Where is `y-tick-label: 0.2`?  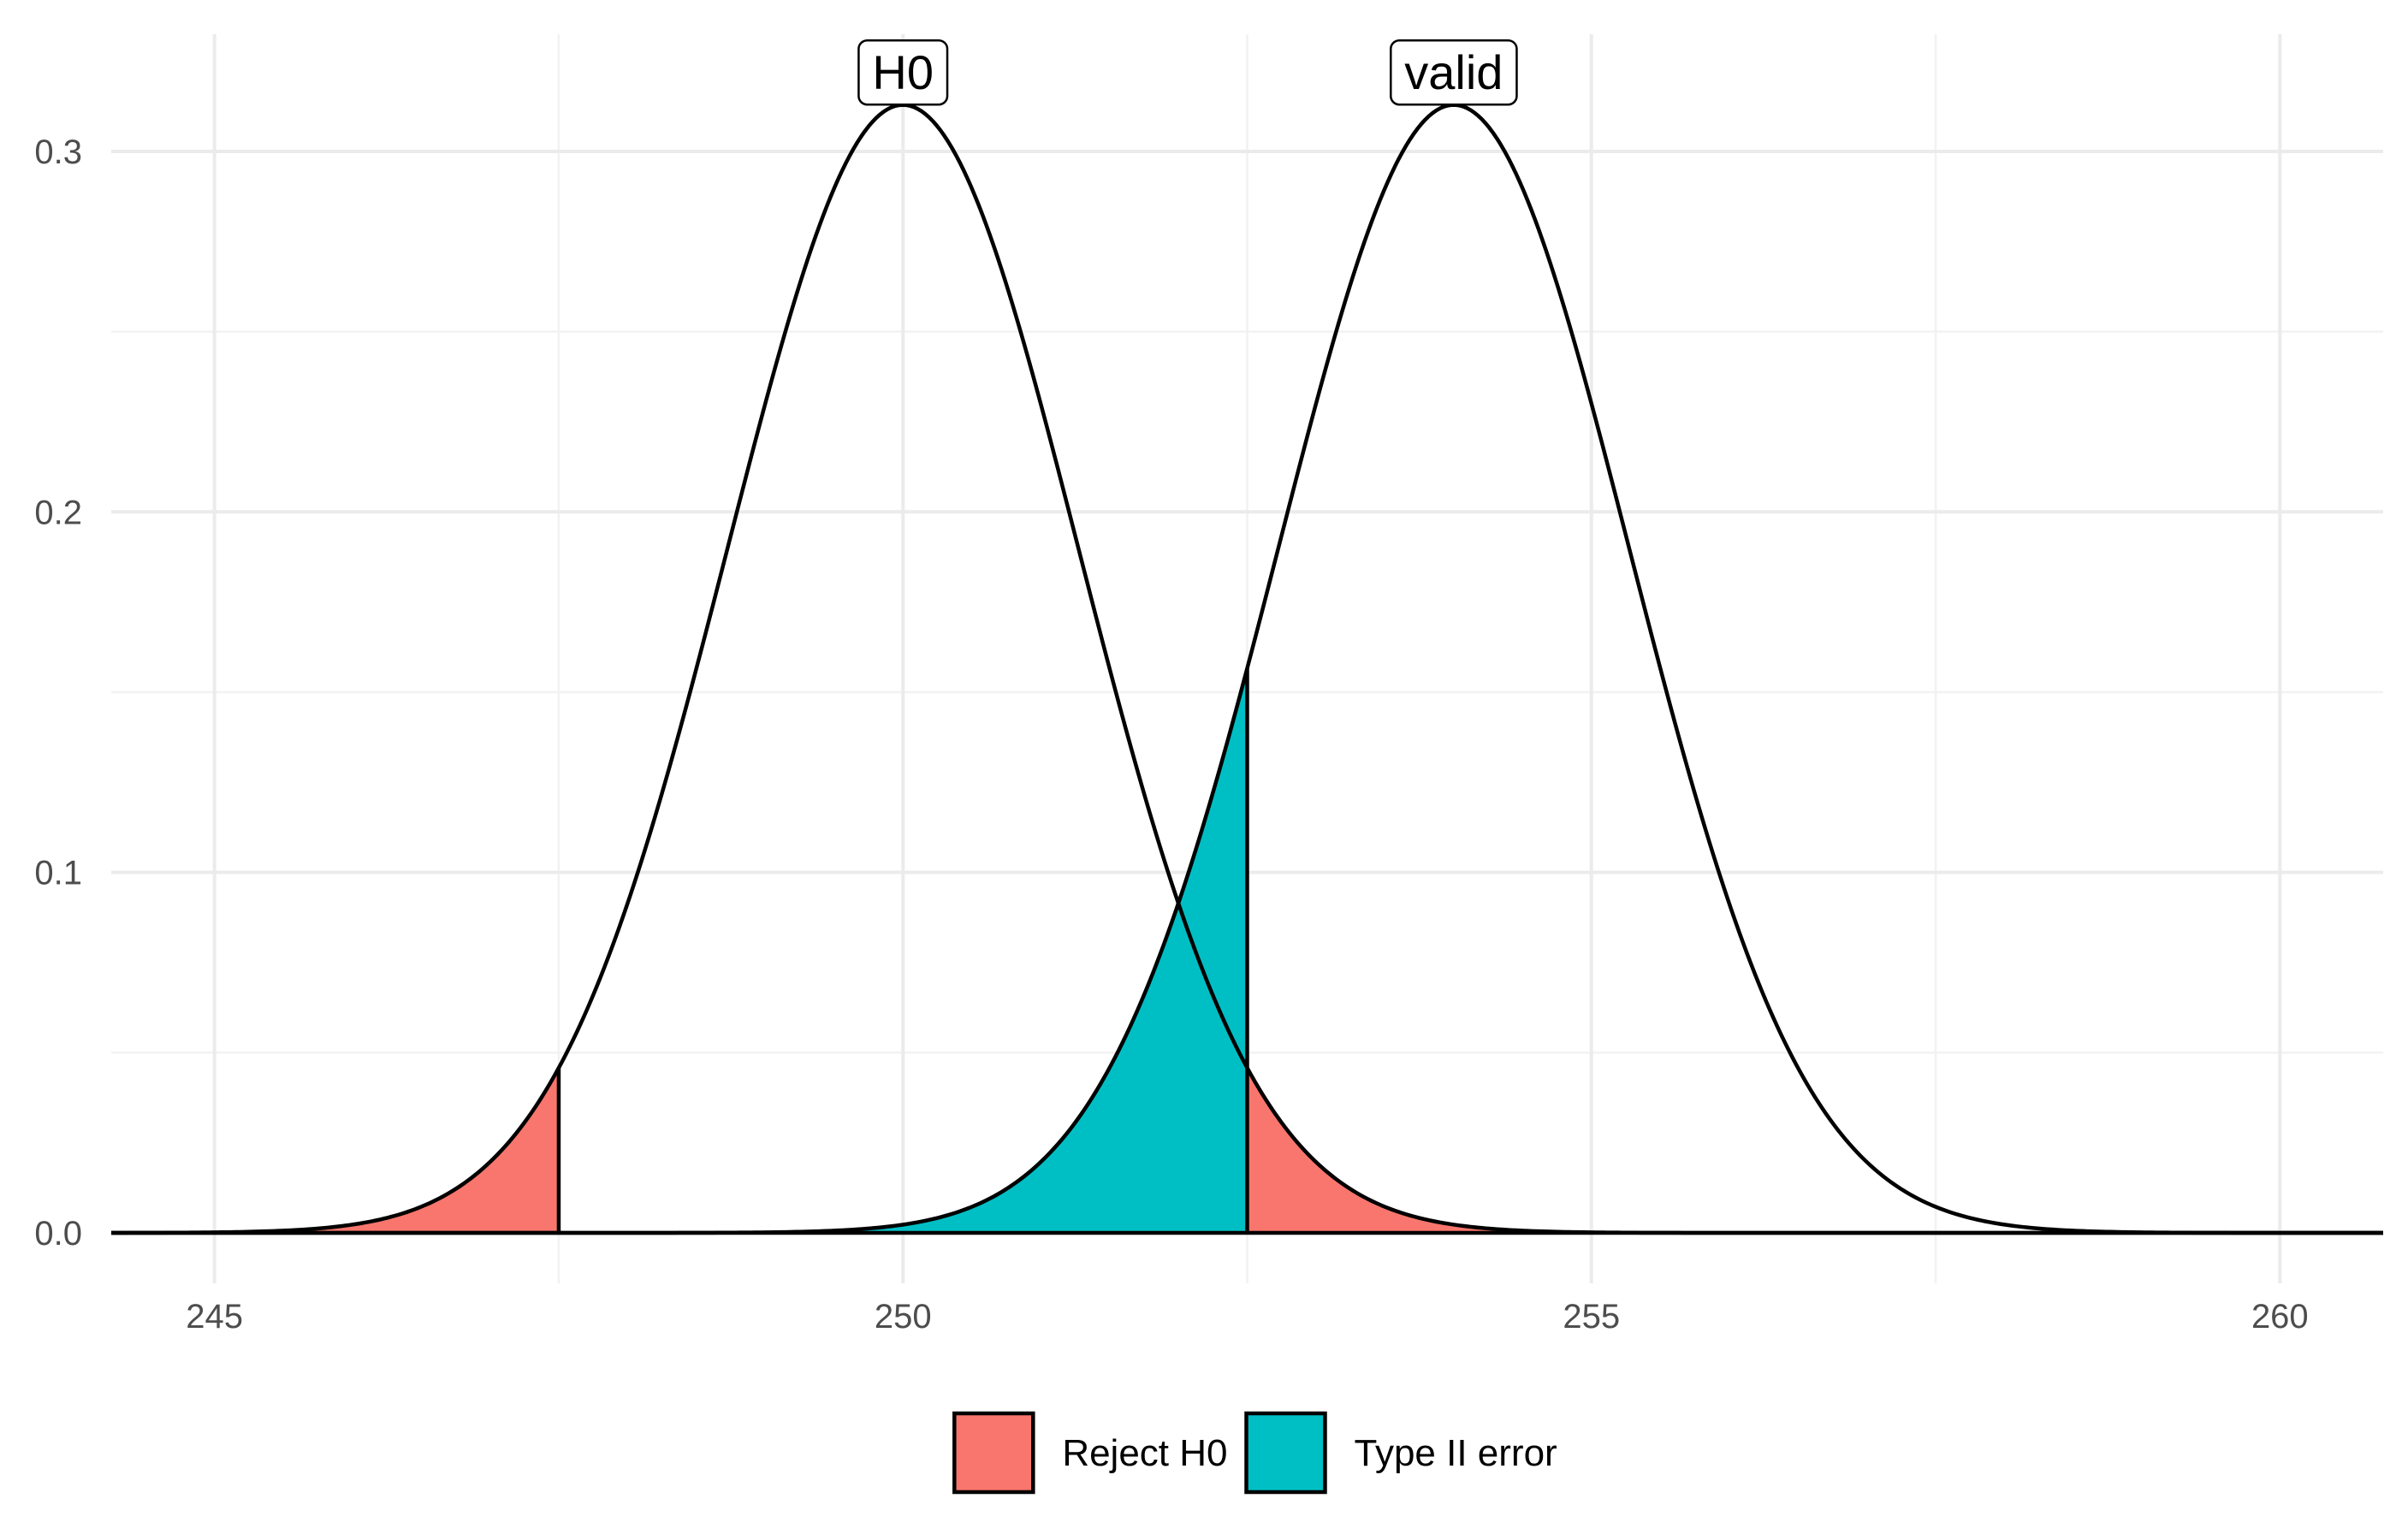 y-tick-label: 0.2 is located at coordinates (58, 512).